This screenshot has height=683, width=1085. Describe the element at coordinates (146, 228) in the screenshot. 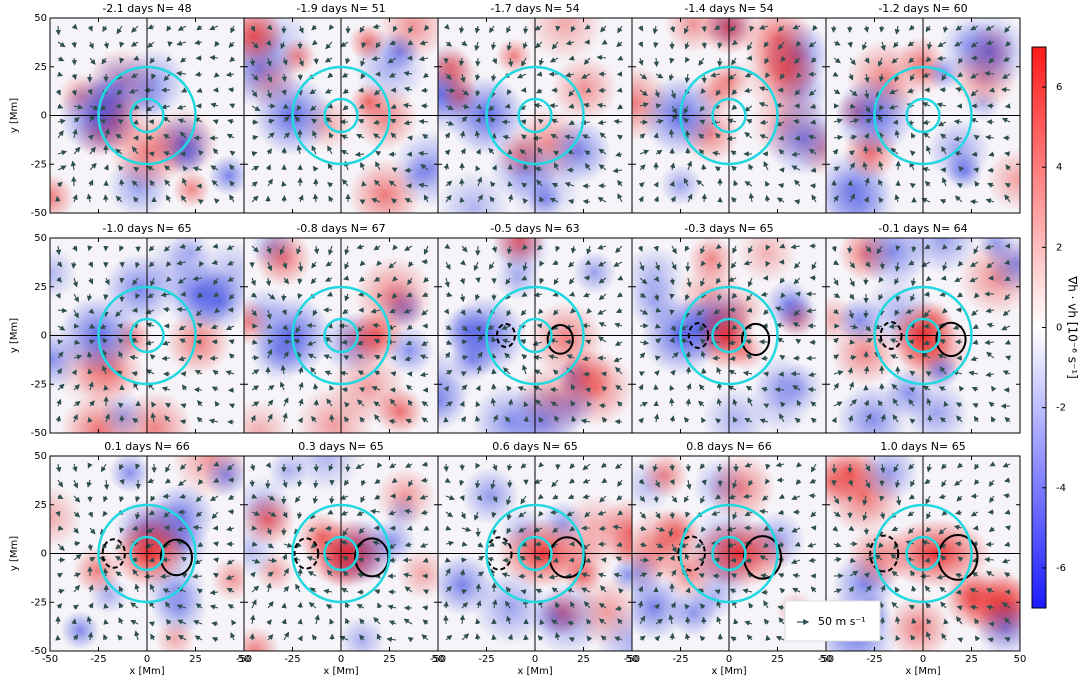

I see `panel-title: -1.0 days N= 65` at that location.